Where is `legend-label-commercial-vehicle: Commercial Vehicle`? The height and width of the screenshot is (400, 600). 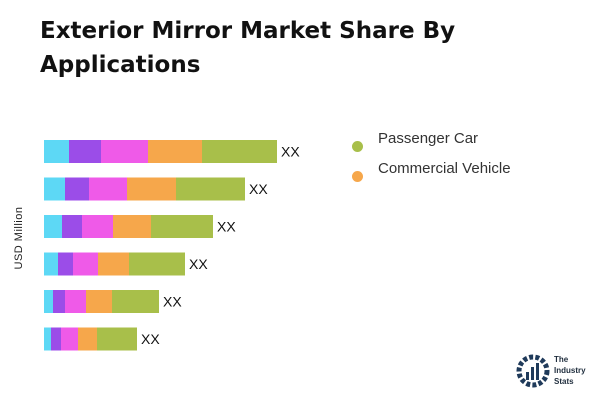 legend-label-commercial-vehicle: Commercial Vehicle is located at coordinates (444, 168).